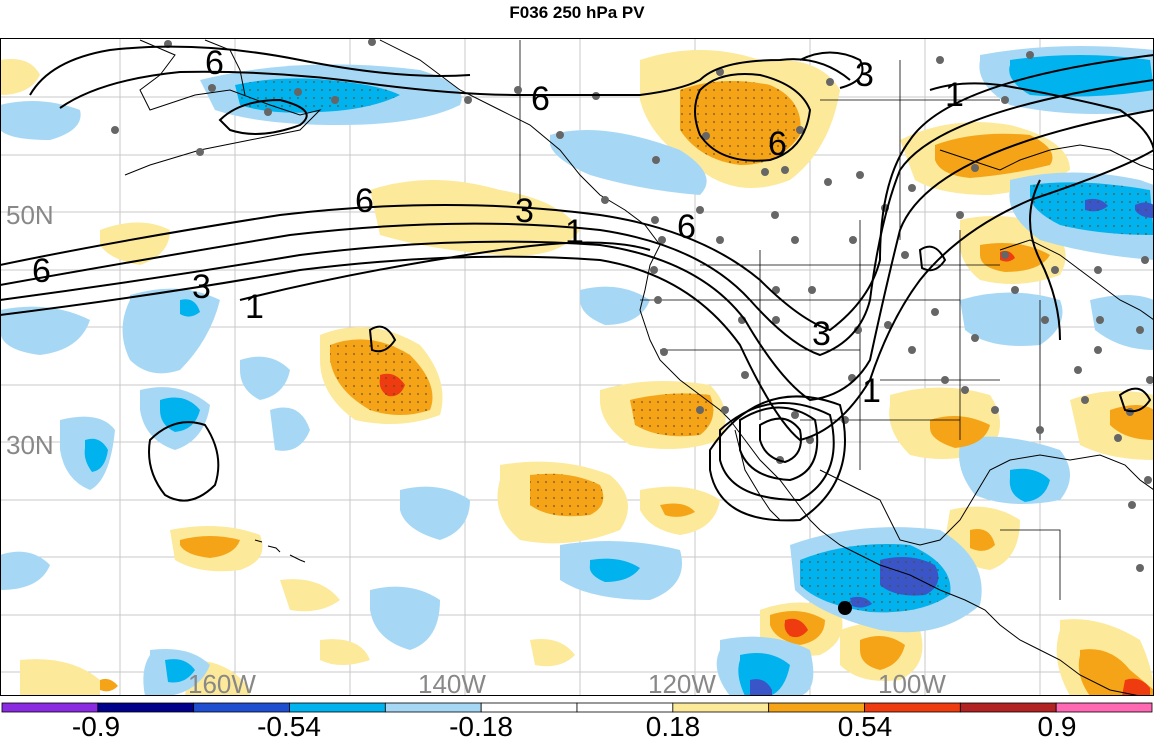 Image resolution: width=1154 pixels, height=739 pixels. What do you see at coordinates (821, 334) in the screenshot?
I see `contour-label-3-south: 3` at bounding box center [821, 334].